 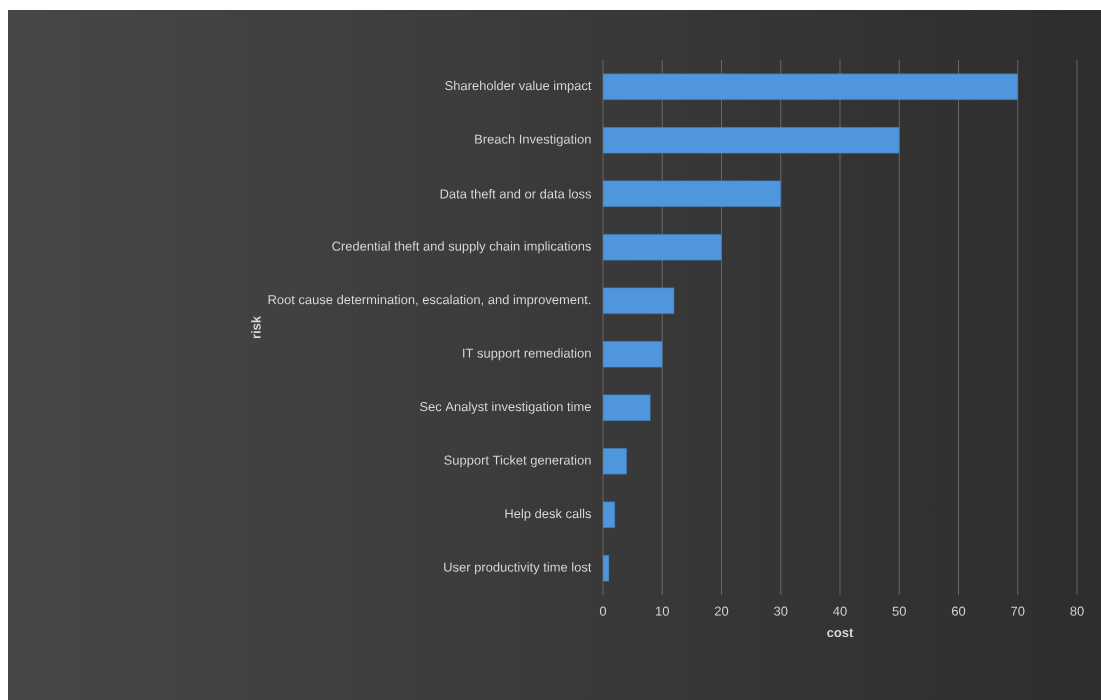 I want to click on x-tick-label: 20, so click(x=721, y=611).